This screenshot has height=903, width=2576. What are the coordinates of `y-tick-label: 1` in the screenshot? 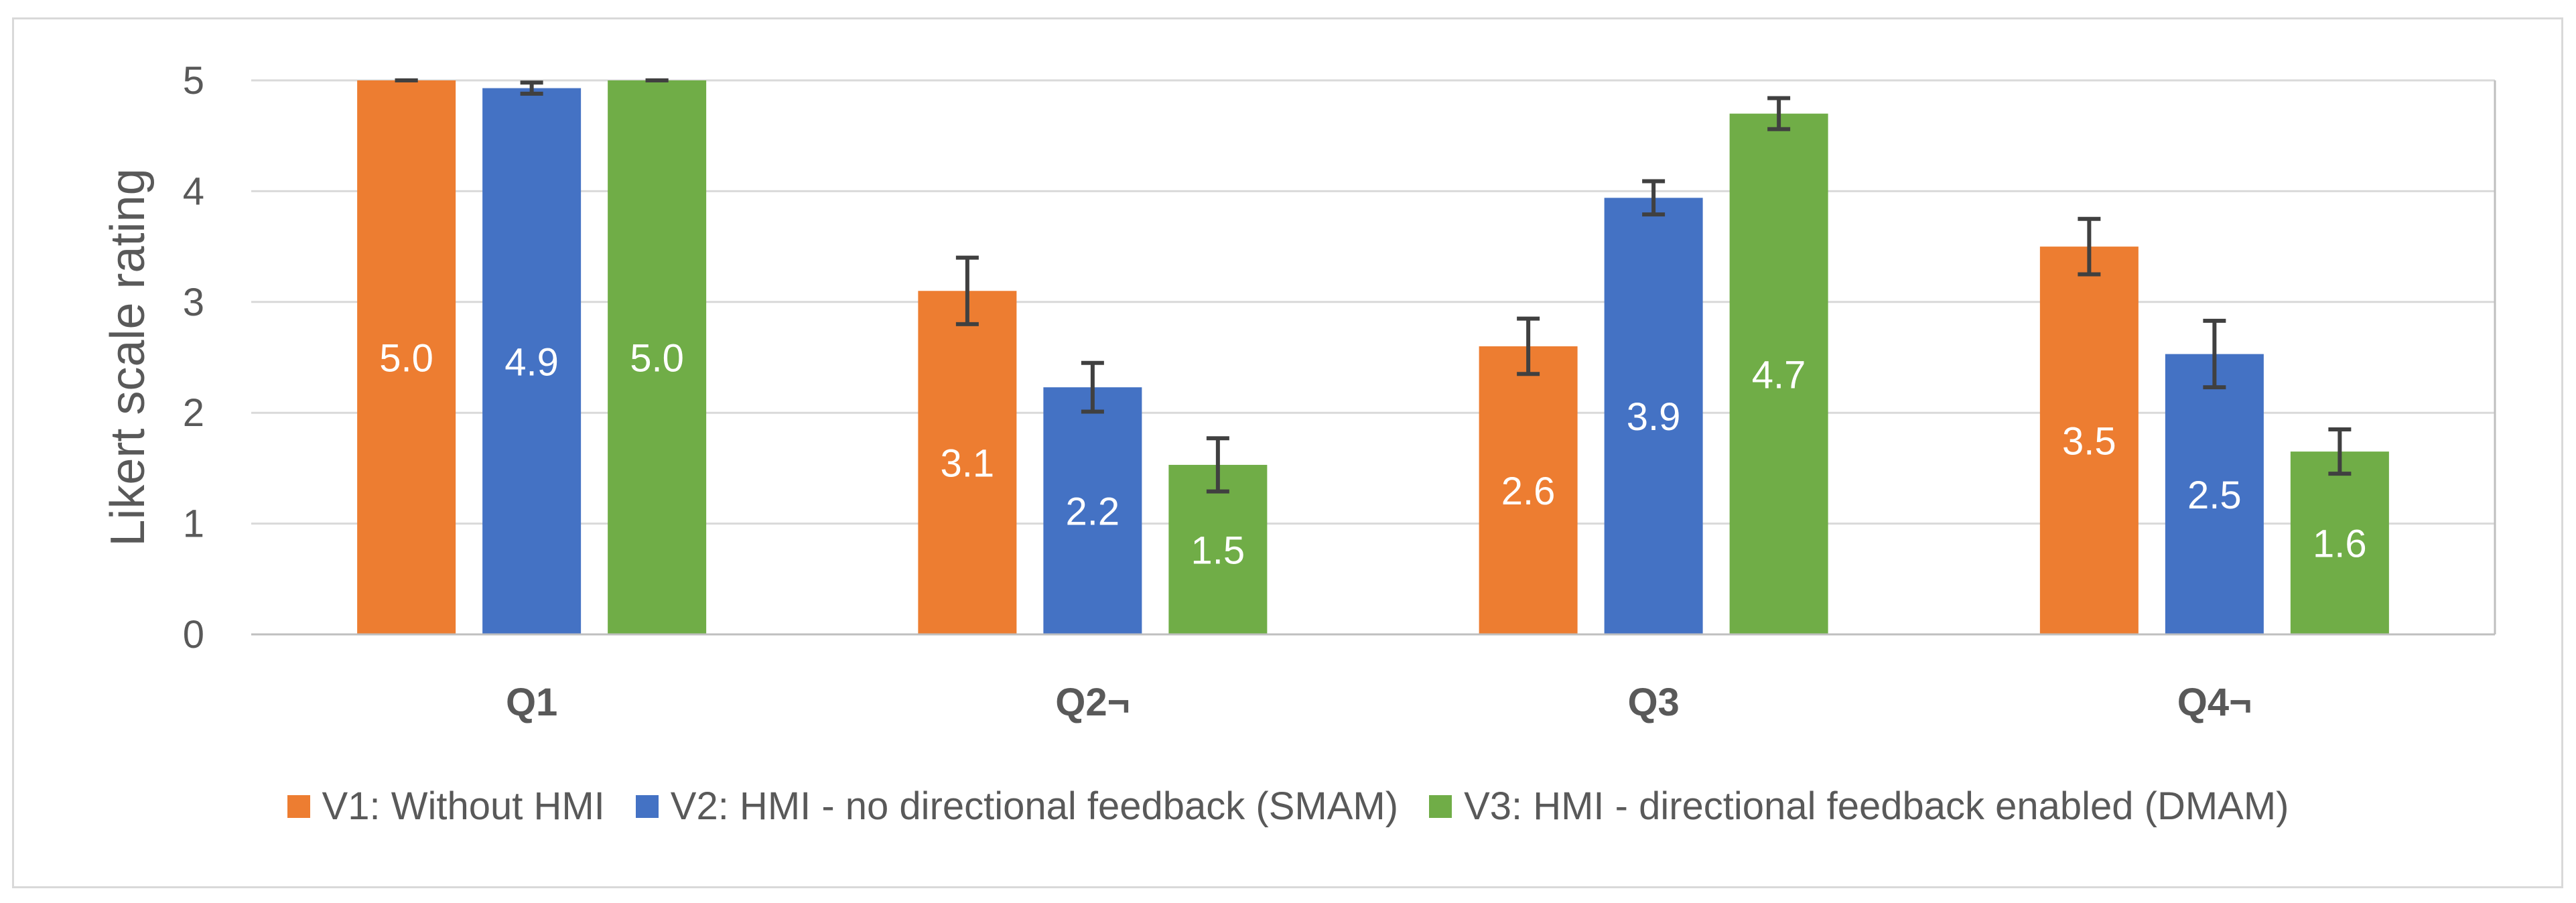 It's located at (193, 524).